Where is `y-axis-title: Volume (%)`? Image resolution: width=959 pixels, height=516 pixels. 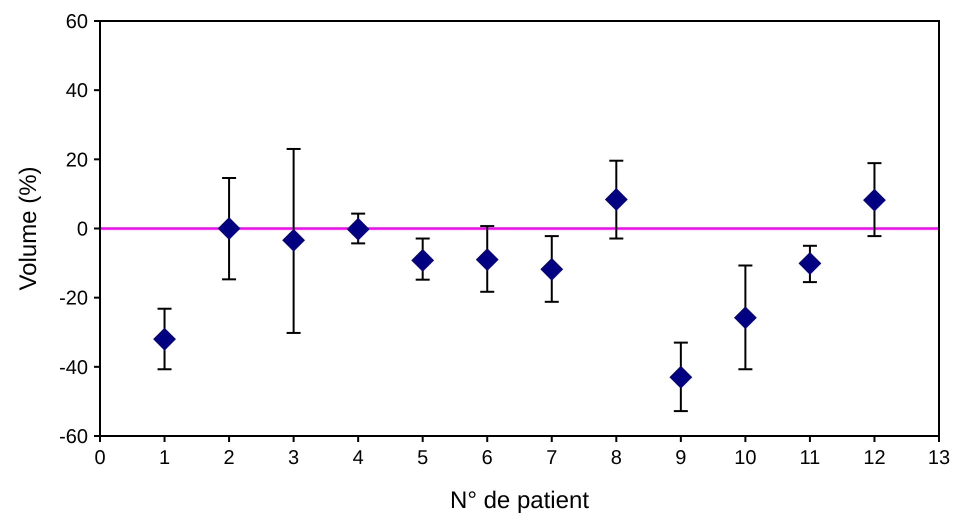
y-axis-title: Volume (%) is located at coordinates (28, 228).